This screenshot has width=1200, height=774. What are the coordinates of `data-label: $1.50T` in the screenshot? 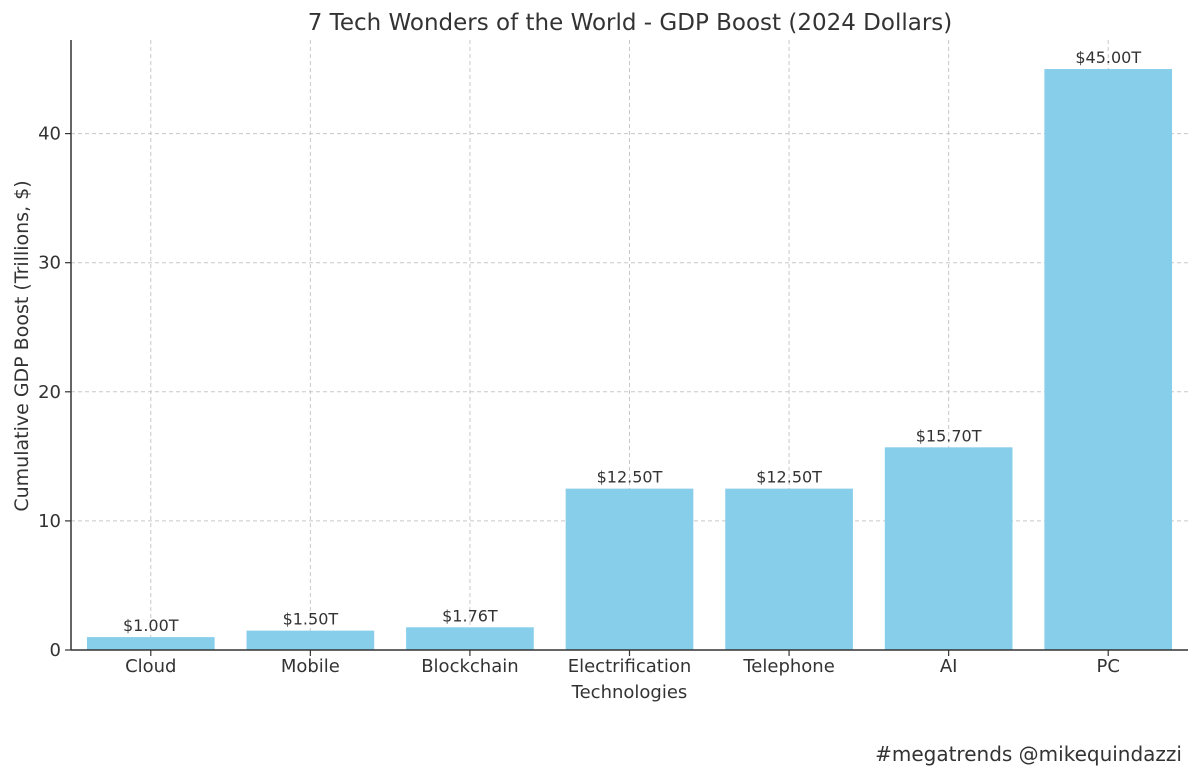 It's located at (311, 619).